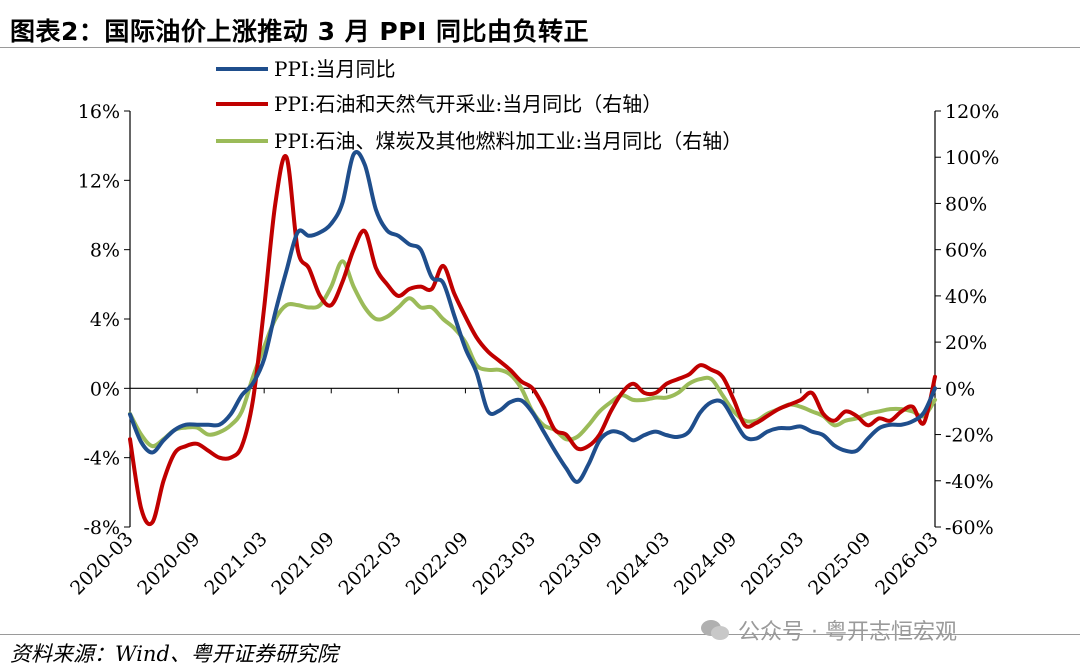 This screenshot has height=671, width=1080. Describe the element at coordinates (105, 389) in the screenshot. I see `left-tick-label: 0%` at that location.